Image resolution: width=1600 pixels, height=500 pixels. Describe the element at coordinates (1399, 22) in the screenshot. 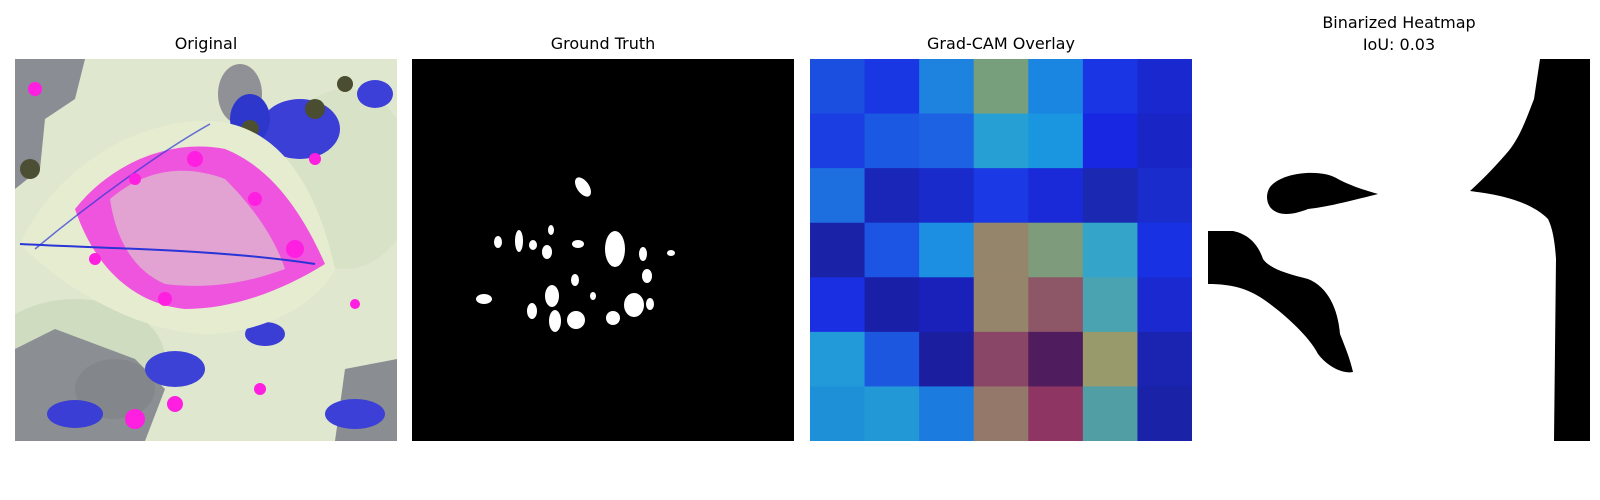

I see `panel-title-binarized-heatmap: Binarized Heatmap` at that location.